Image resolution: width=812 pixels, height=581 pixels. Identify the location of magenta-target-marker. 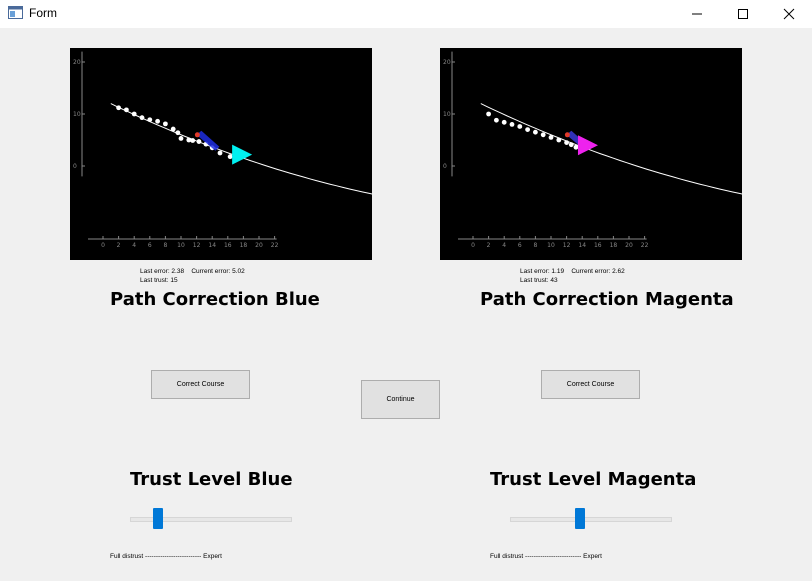
(567, 135).